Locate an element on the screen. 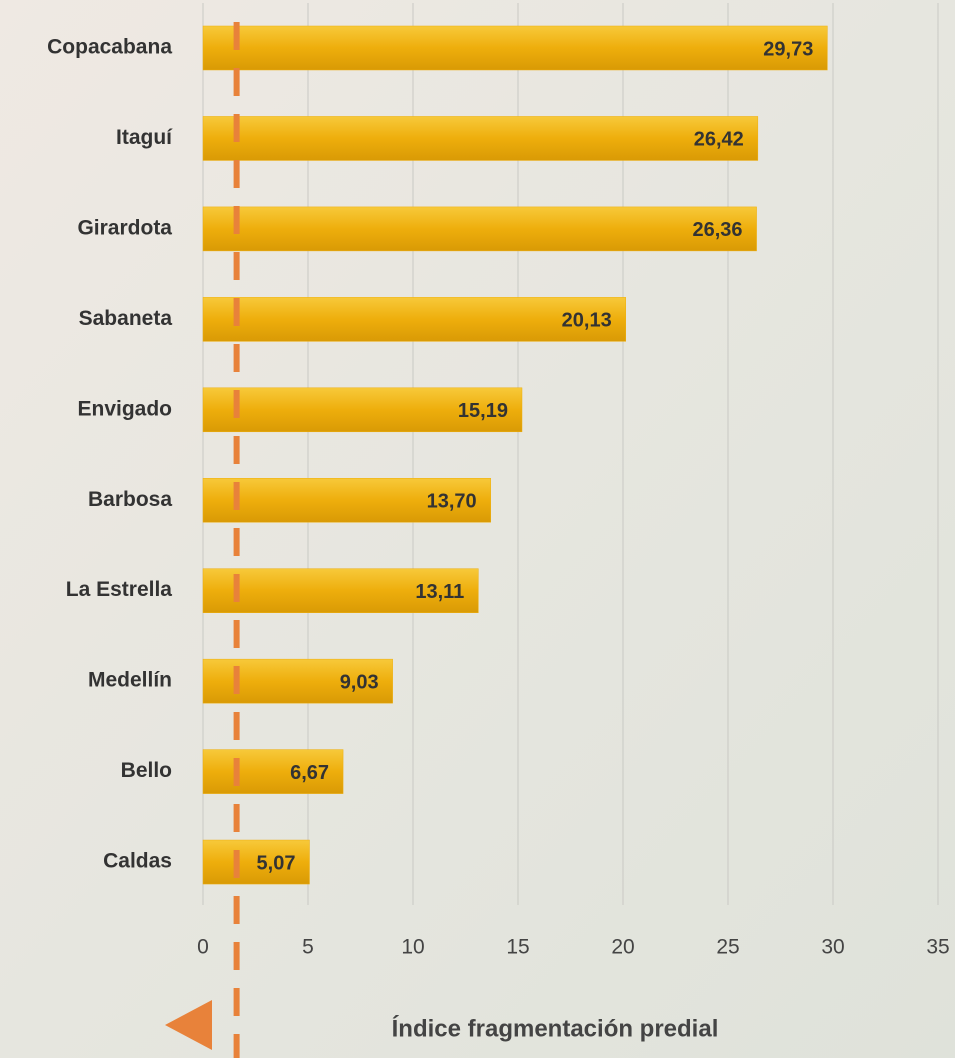  x-tick-label: 30 is located at coordinates (832, 947).